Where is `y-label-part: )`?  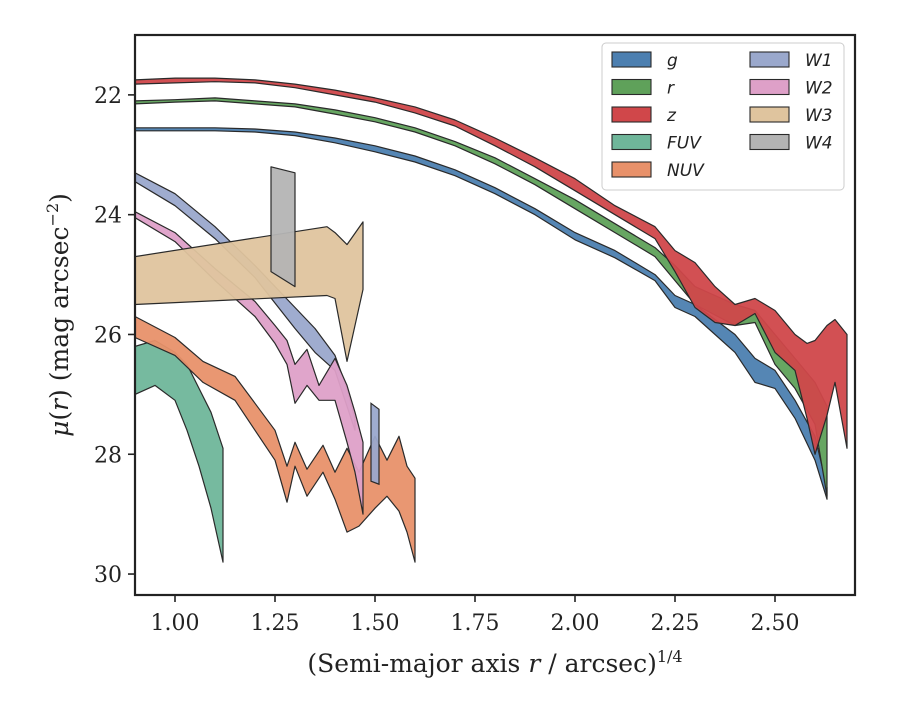 y-label-part: ) is located at coordinates (59, 198).